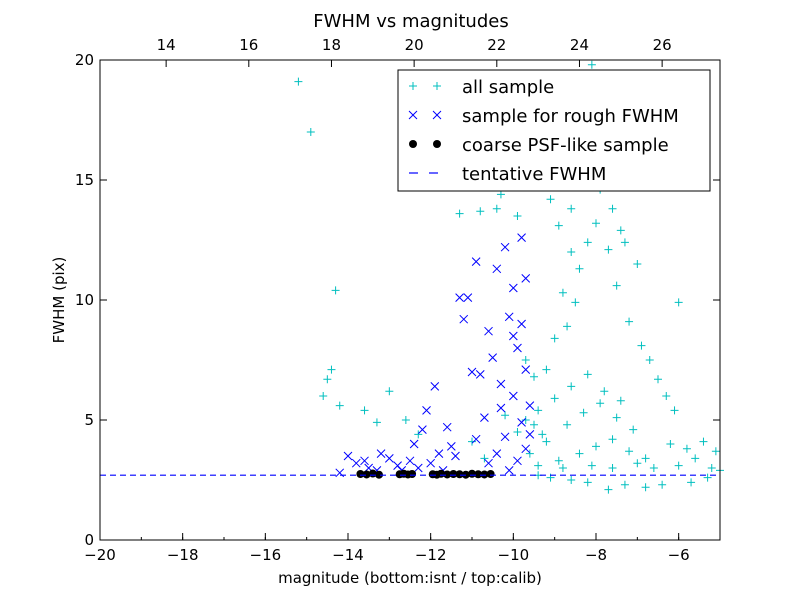 This screenshot has width=800, height=604. Describe the element at coordinates (410, 578) in the screenshot. I see `x-axis-label: magnitude (bottom:isnt / top:calib)` at that location.